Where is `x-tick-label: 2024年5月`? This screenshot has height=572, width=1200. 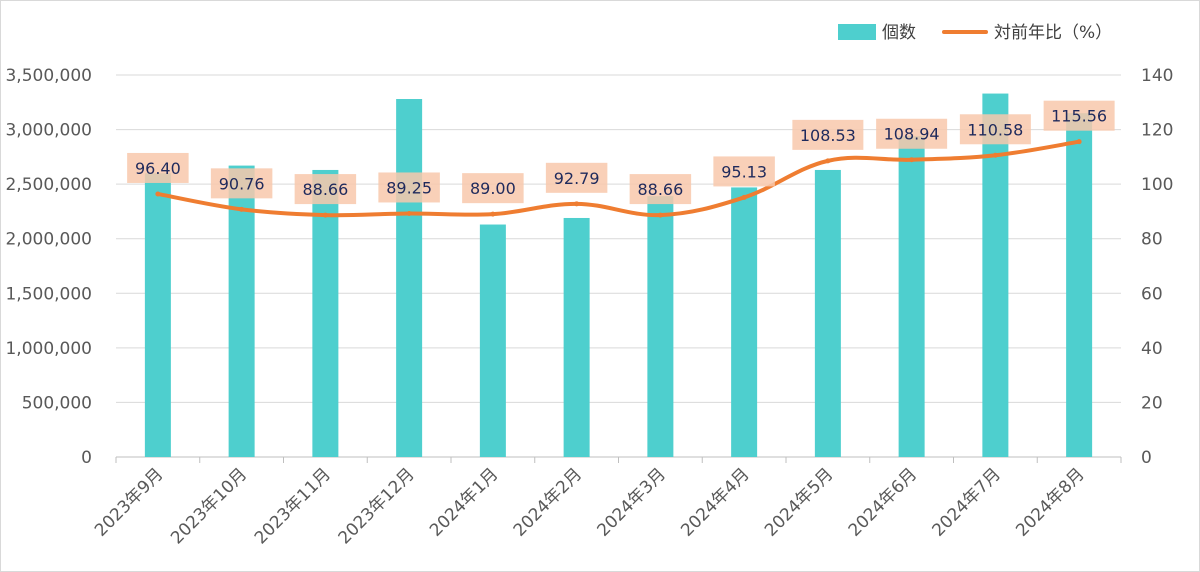
x-tick-label: 2024年5月 is located at coordinates (799, 502).